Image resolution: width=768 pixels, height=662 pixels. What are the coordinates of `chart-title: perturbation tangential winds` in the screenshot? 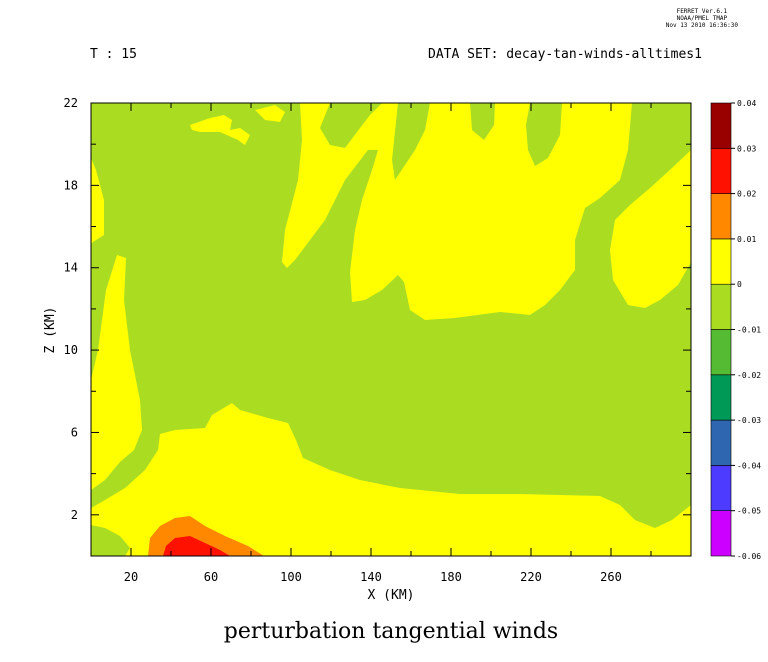 It's located at (391, 631).